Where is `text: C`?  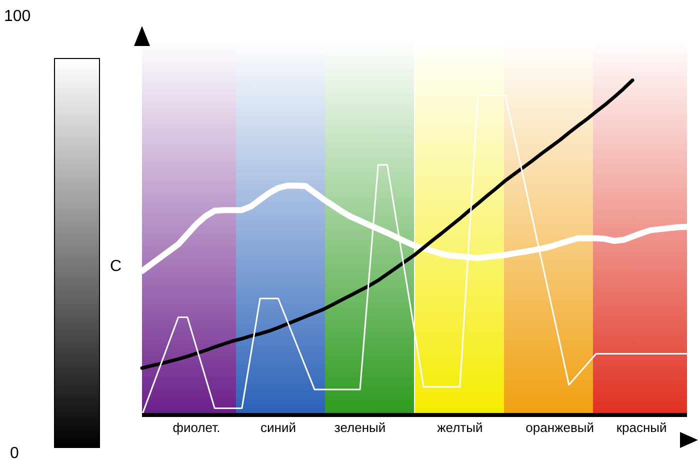 text: C is located at coordinates (116, 267).